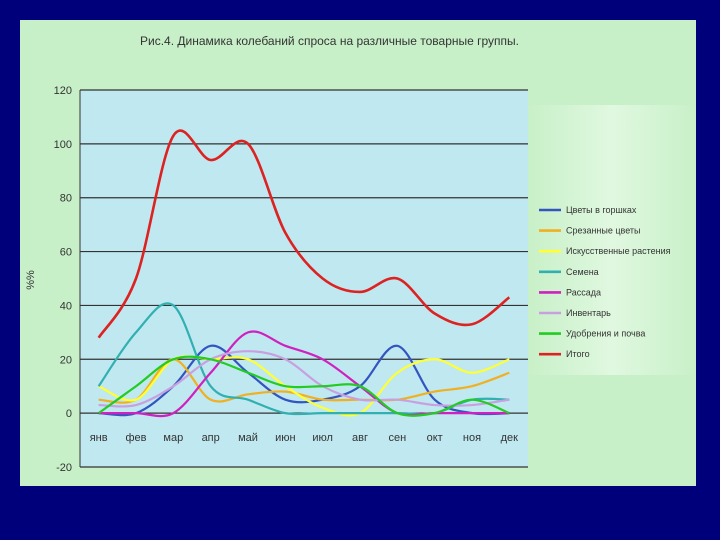 This screenshot has width=720, height=540. Describe the element at coordinates (472, 438) in the screenshot. I see `x-tick-label: ноя` at that location.